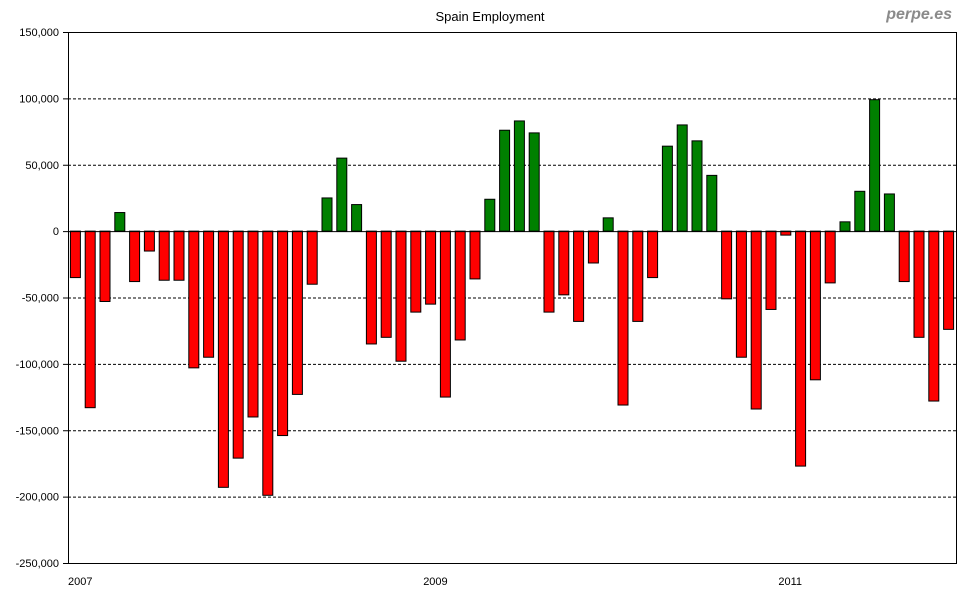  What do you see at coordinates (56, 232) in the screenshot?
I see `y-tick-label: 0` at bounding box center [56, 232].